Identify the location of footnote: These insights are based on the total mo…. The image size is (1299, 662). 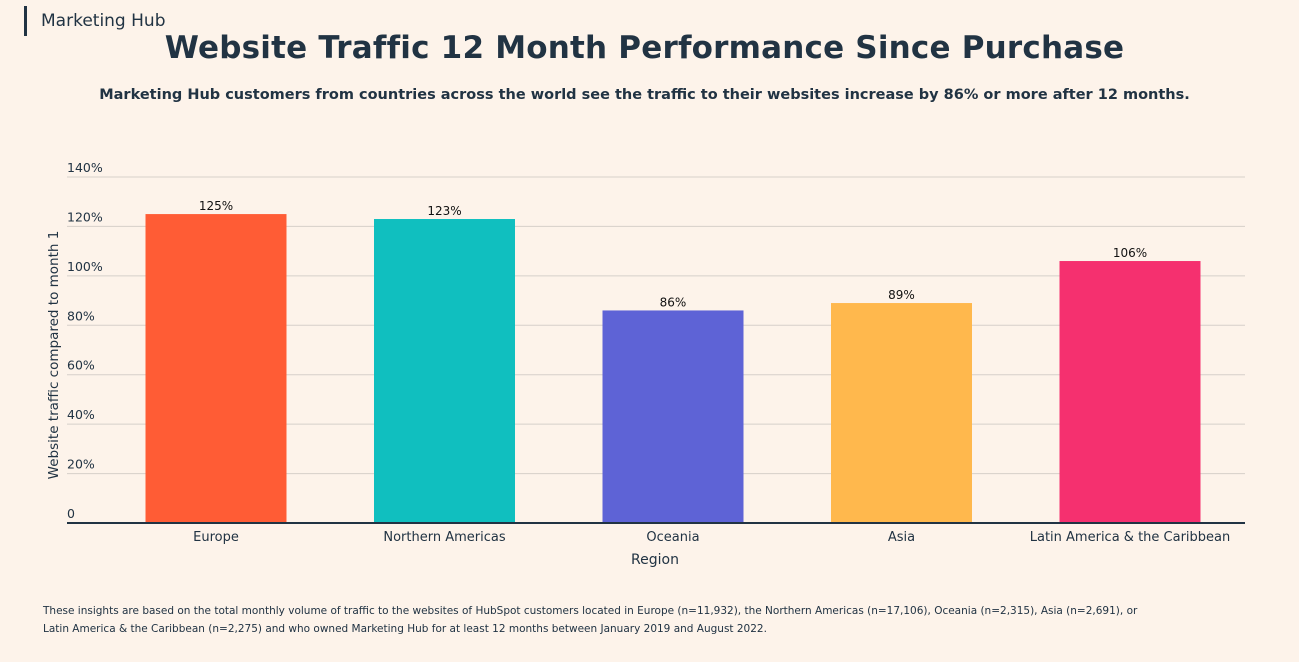
(618, 620).